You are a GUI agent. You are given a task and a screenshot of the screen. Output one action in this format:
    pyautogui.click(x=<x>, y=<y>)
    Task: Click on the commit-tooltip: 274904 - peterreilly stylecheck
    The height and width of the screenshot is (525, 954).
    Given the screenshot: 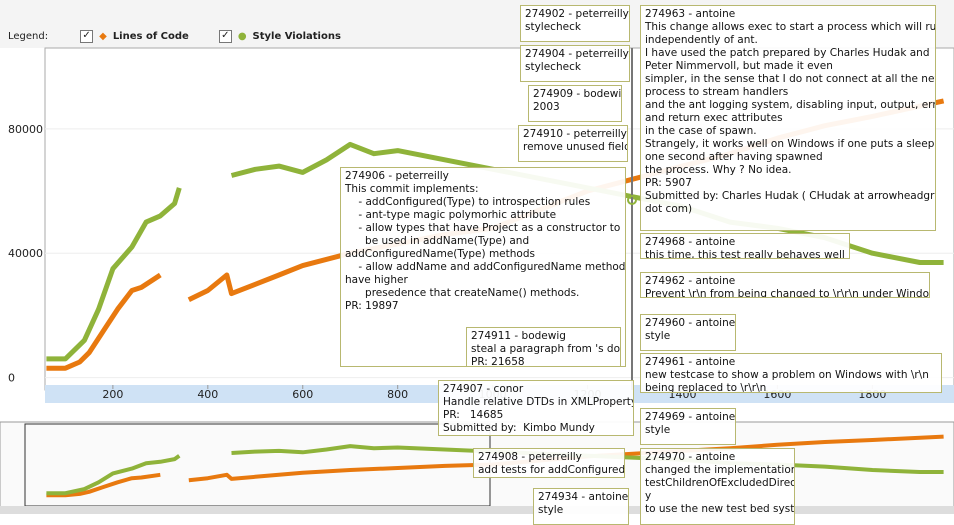 What is the action you would take?
    pyautogui.click(x=575, y=63)
    